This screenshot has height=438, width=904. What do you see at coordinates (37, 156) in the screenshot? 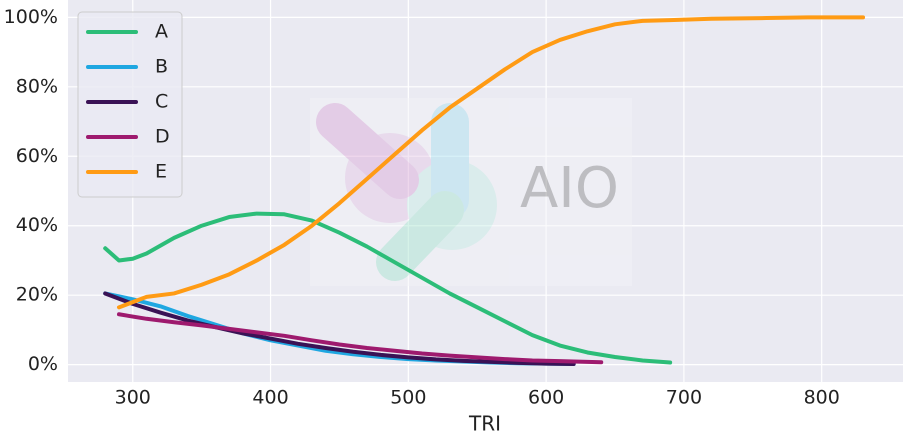
I see `y-tick-label: 60%` at bounding box center [37, 156].